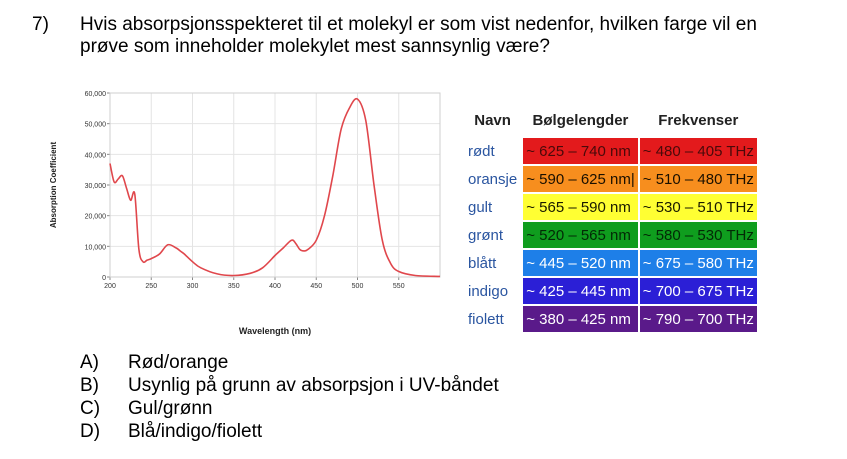 This screenshot has width=847, height=459. What do you see at coordinates (480, 207) in the screenshot?
I see `color-name: gult` at bounding box center [480, 207].